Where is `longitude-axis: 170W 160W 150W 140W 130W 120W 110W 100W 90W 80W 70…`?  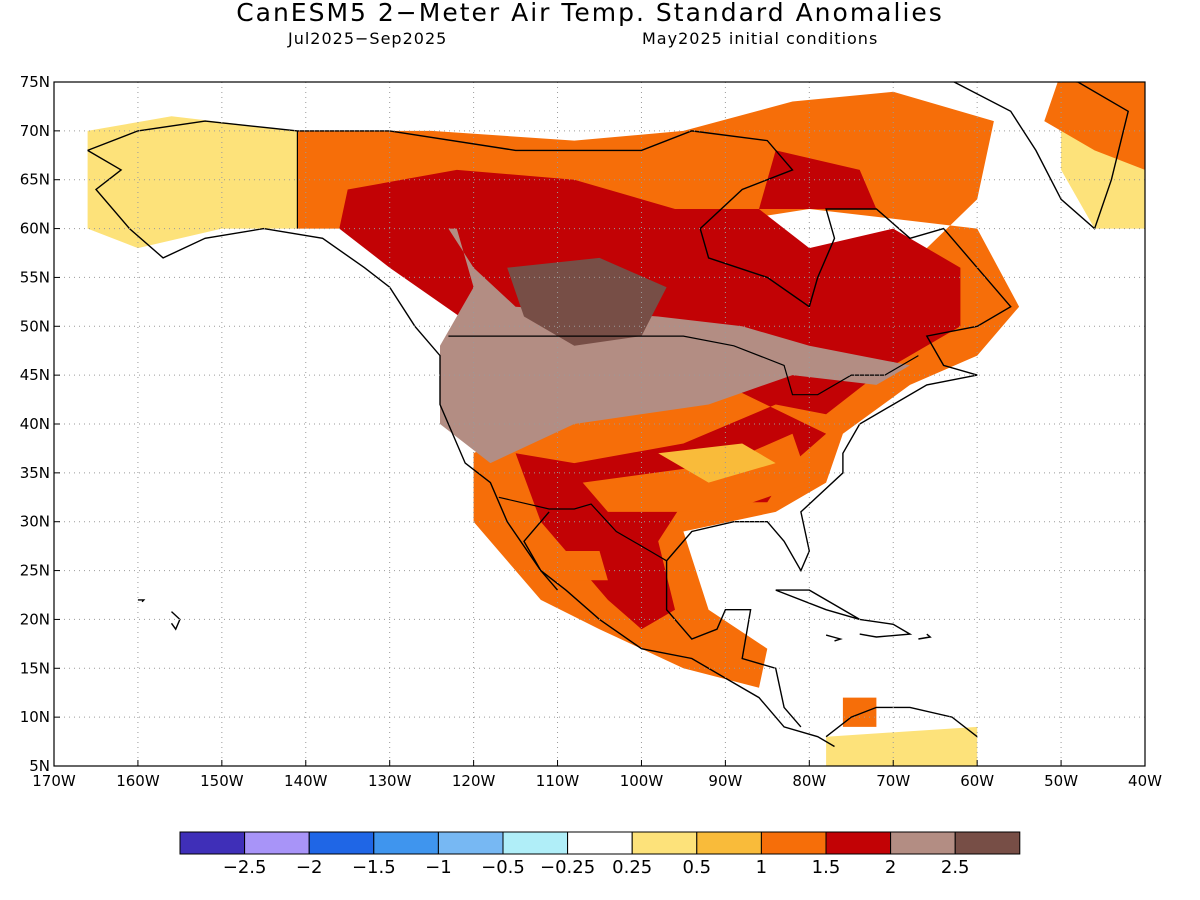 longitude-axis: 170W 160W 150W 140W 130W 120W 110W 100W 90W 80W 70… is located at coordinates (597, 775).